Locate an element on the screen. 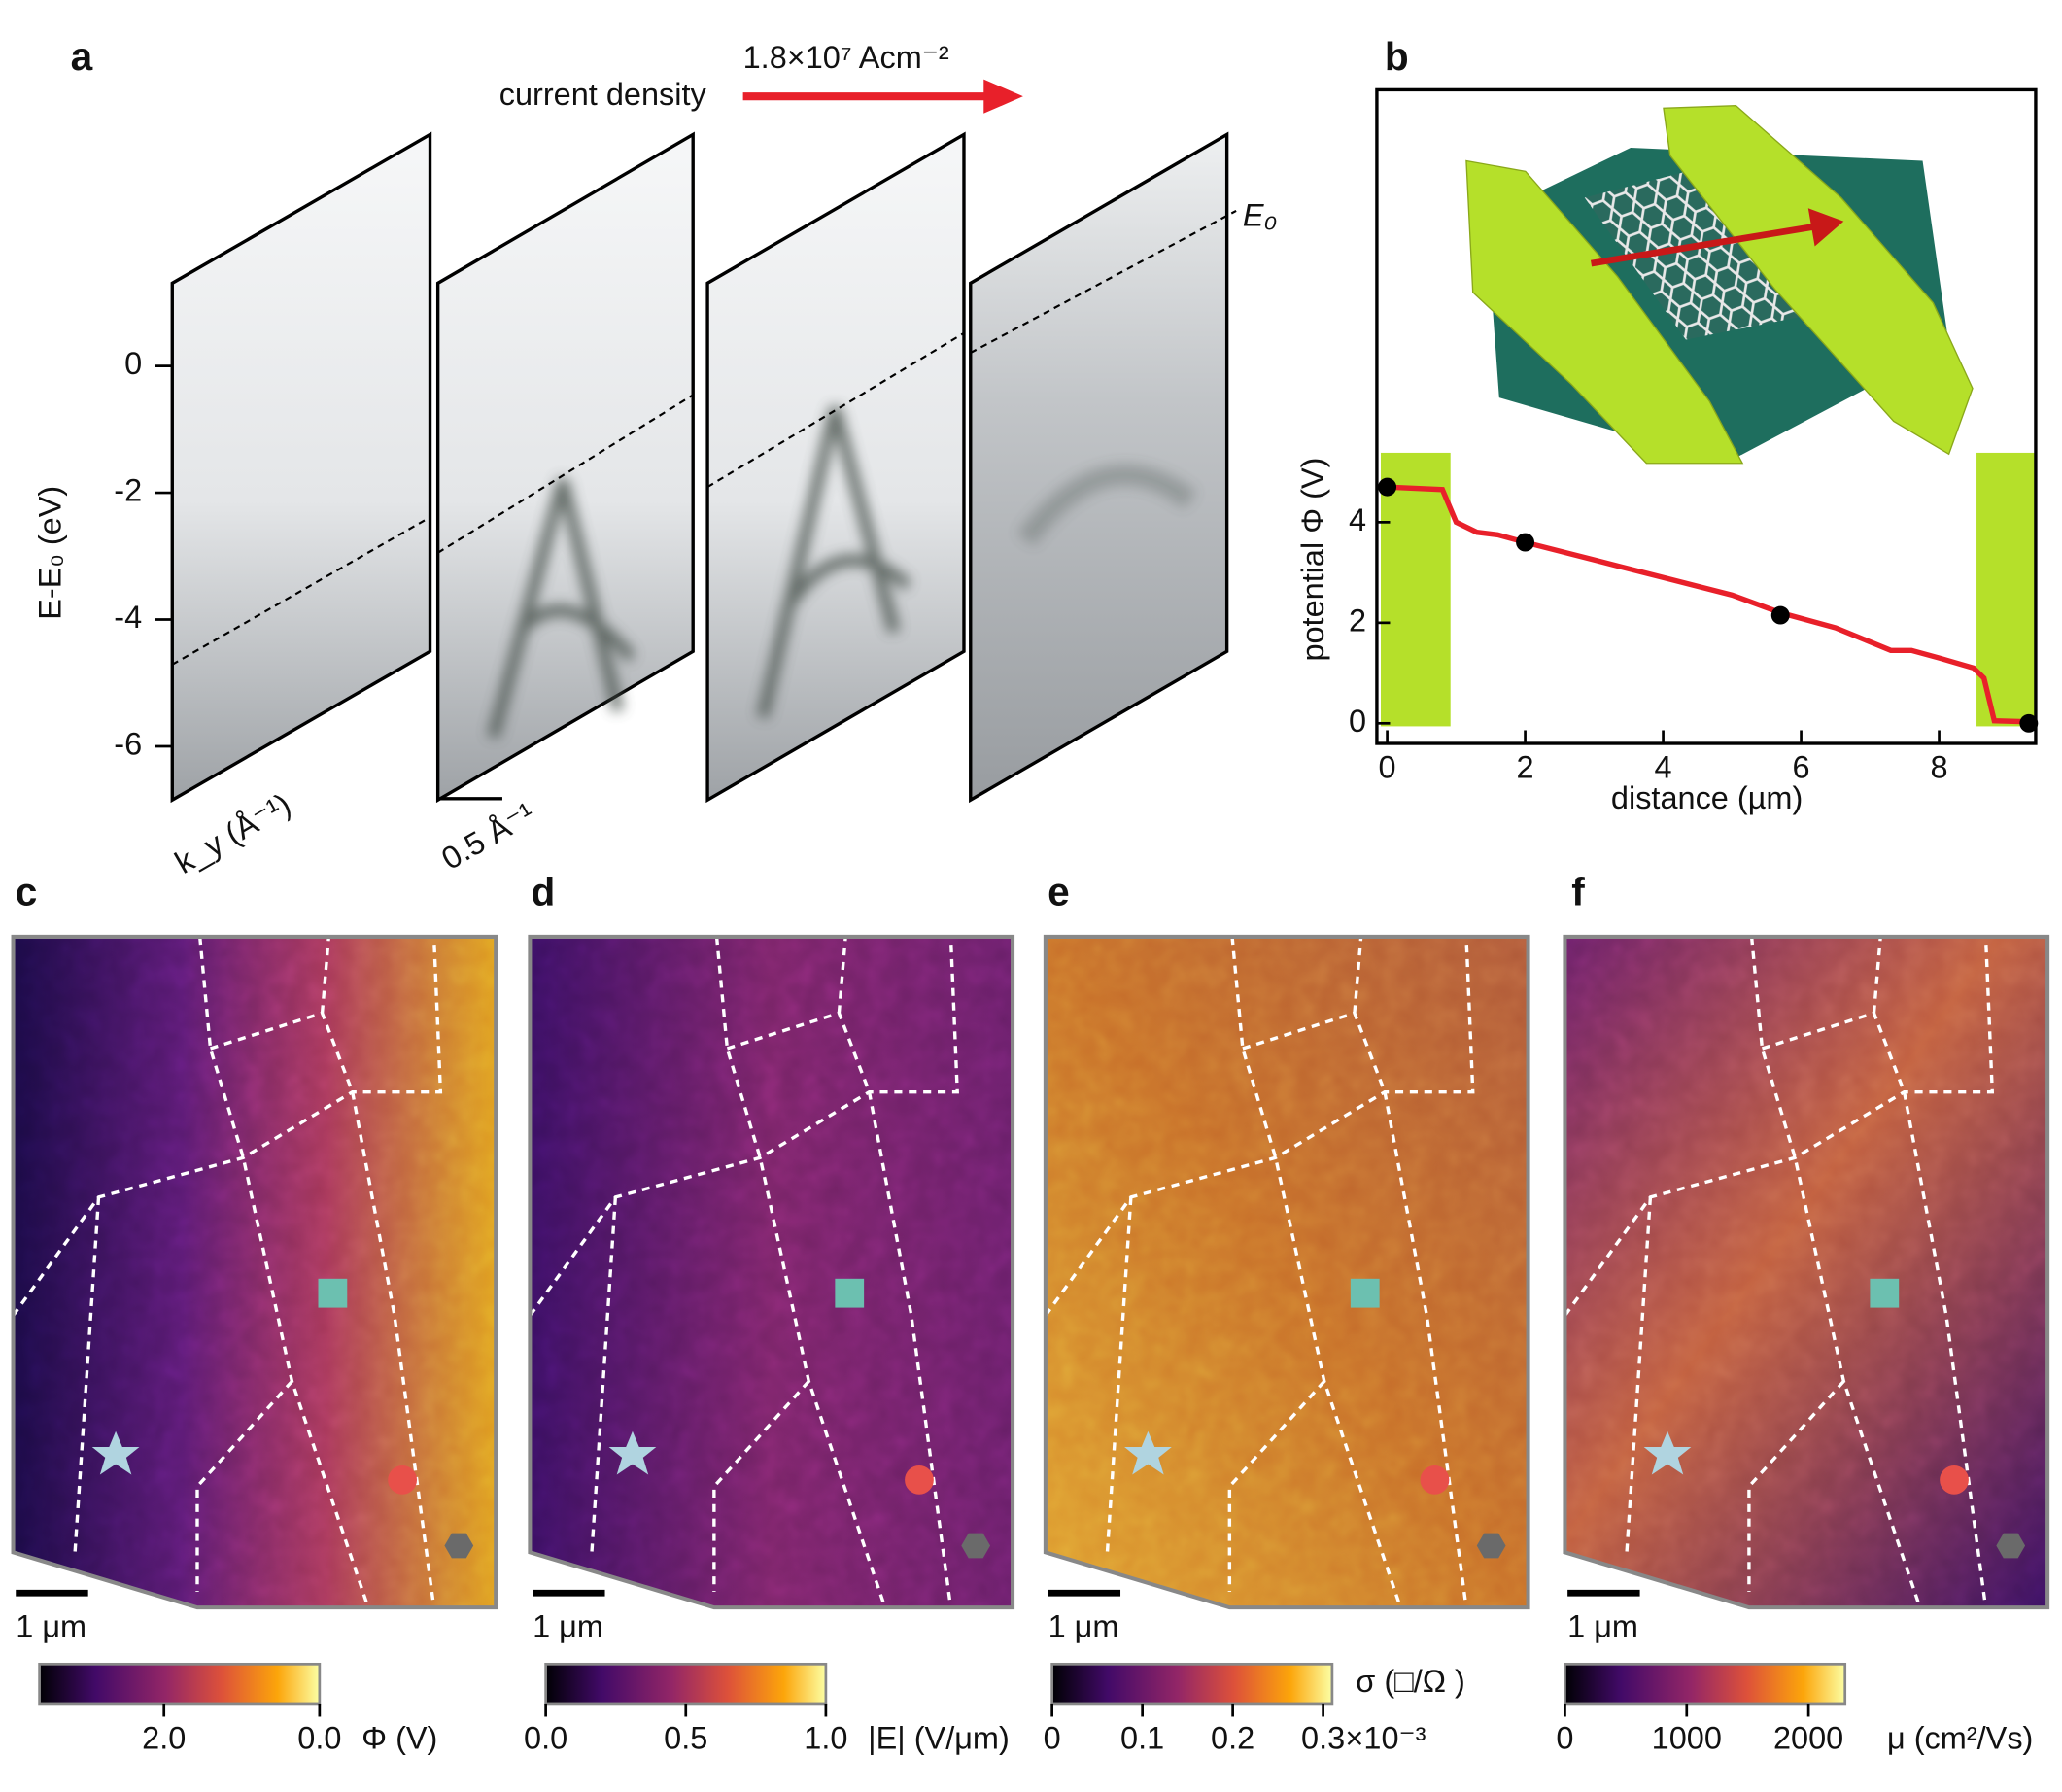  a-axis: 0 -2 -4 -6 is located at coordinates (144, 554).